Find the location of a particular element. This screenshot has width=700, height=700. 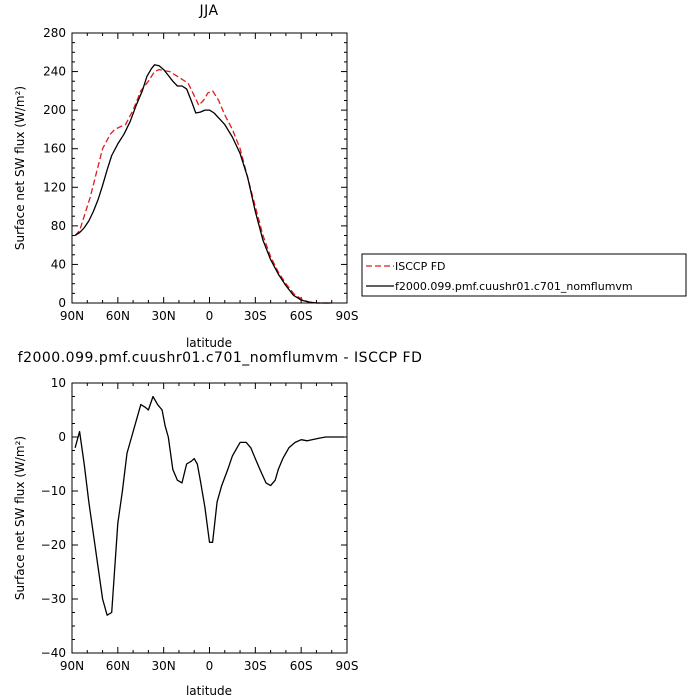

y-tick-label: 40 is located at coordinates (58, 264).